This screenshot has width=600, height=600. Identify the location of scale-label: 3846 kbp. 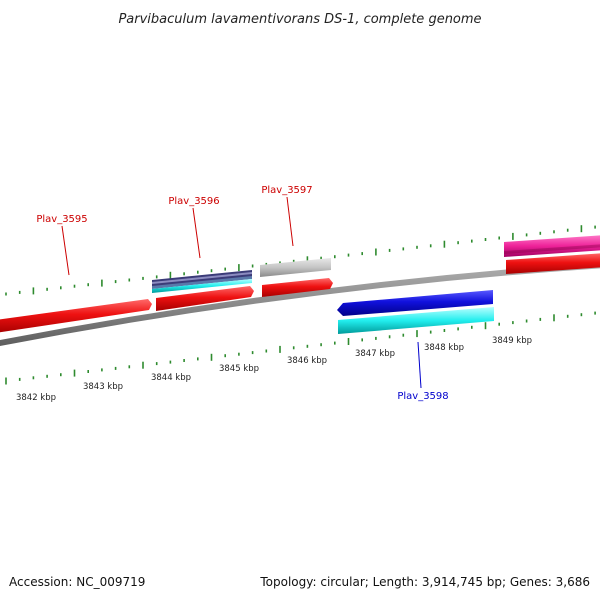
(307, 361).